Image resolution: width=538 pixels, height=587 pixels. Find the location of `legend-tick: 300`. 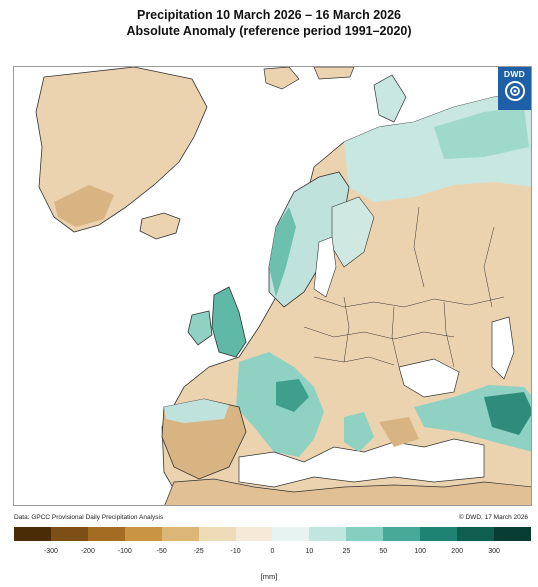

legend-tick: 300 is located at coordinates (494, 551).